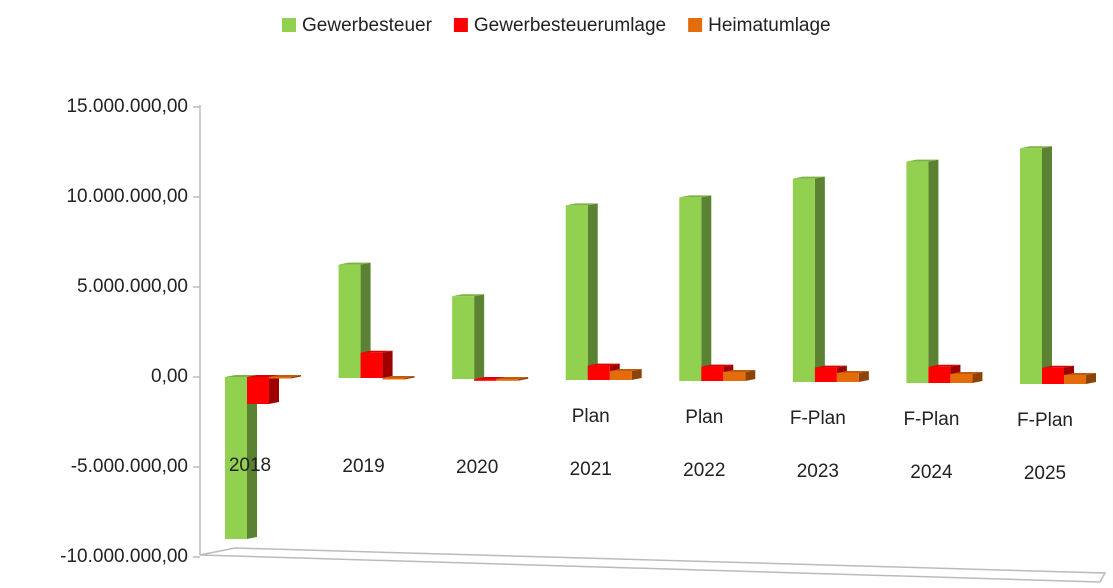 Image resolution: width=1113 pixels, height=588 pixels. I want to click on x-tick-label: 2022, so click(704, 470).